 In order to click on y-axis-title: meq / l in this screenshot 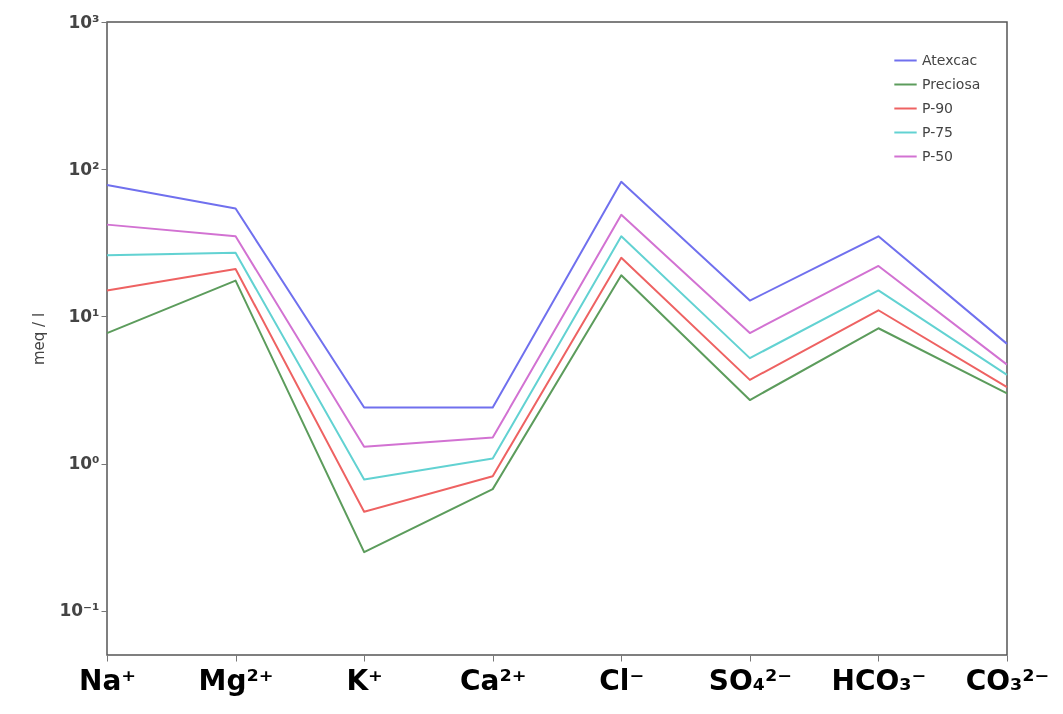, I will do `click(39, 339)`.